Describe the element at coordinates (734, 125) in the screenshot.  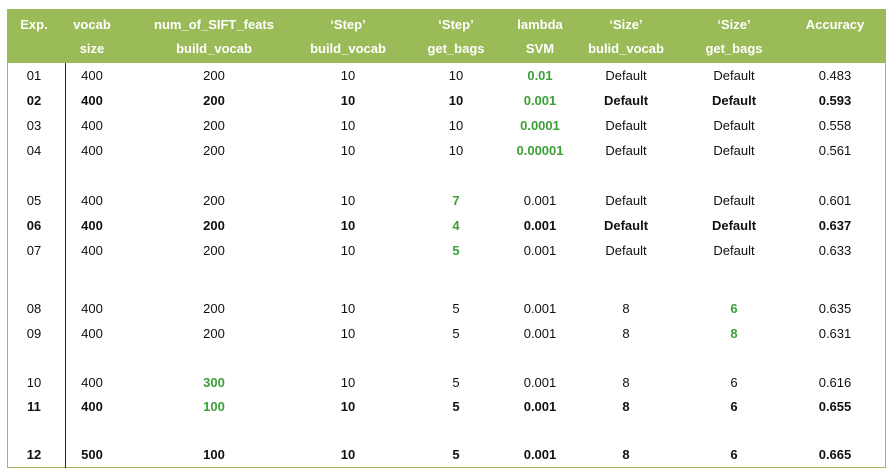
I see `cell-row-03-size_get: Default` at that location.